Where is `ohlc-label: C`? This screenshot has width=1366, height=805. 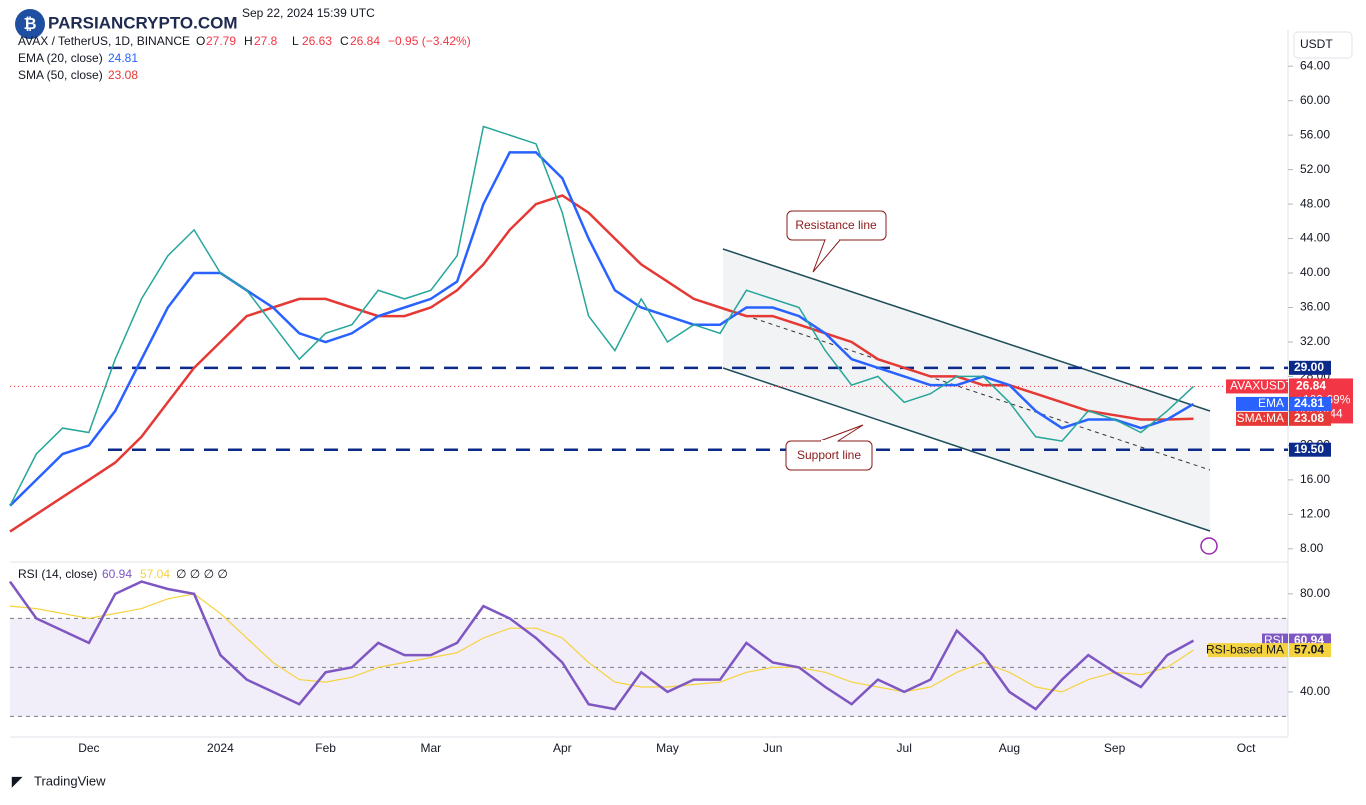 ohlc-label: C is located at coordinates (344, 41).